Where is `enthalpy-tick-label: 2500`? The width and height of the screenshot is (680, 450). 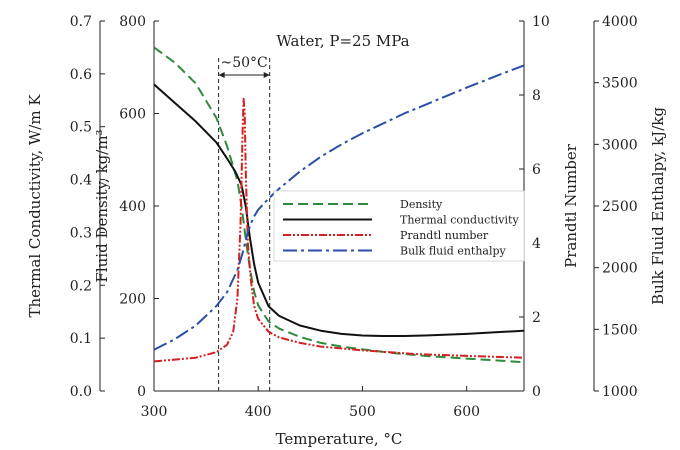
enthalpy-tick-label: 2500 is located at coordinates (620, 207).